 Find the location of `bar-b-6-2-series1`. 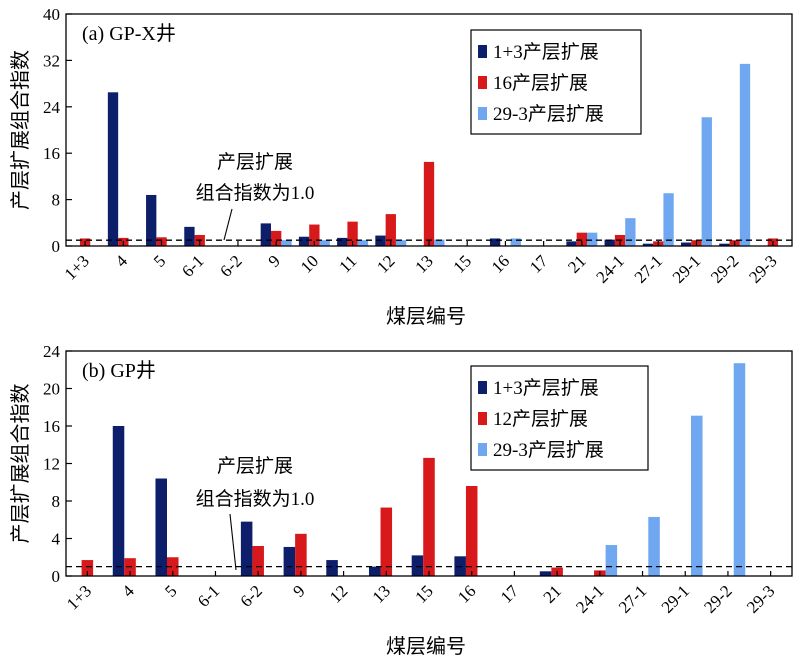

bar-b-6-2-series1 is located at coordinates (246, 549).